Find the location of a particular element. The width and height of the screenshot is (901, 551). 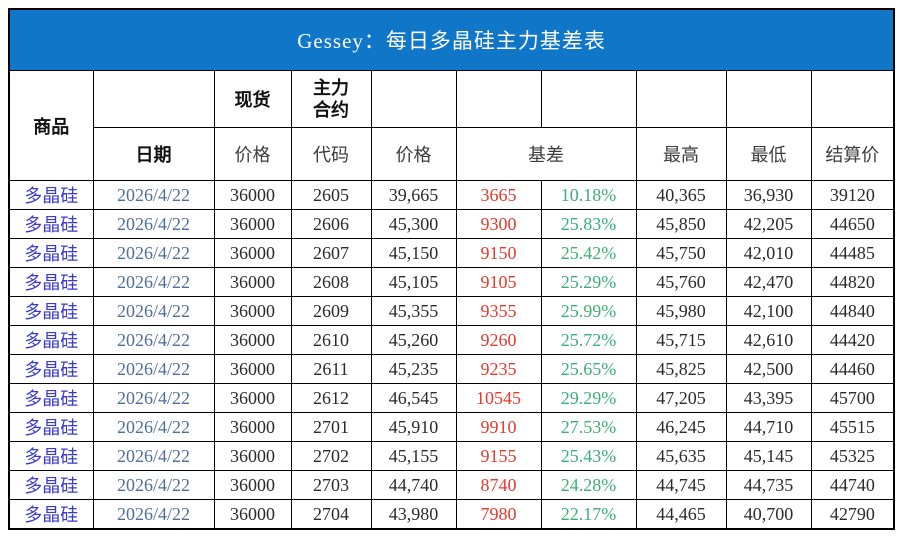

cell-code: 2606 is located at coordinates (331, 224).